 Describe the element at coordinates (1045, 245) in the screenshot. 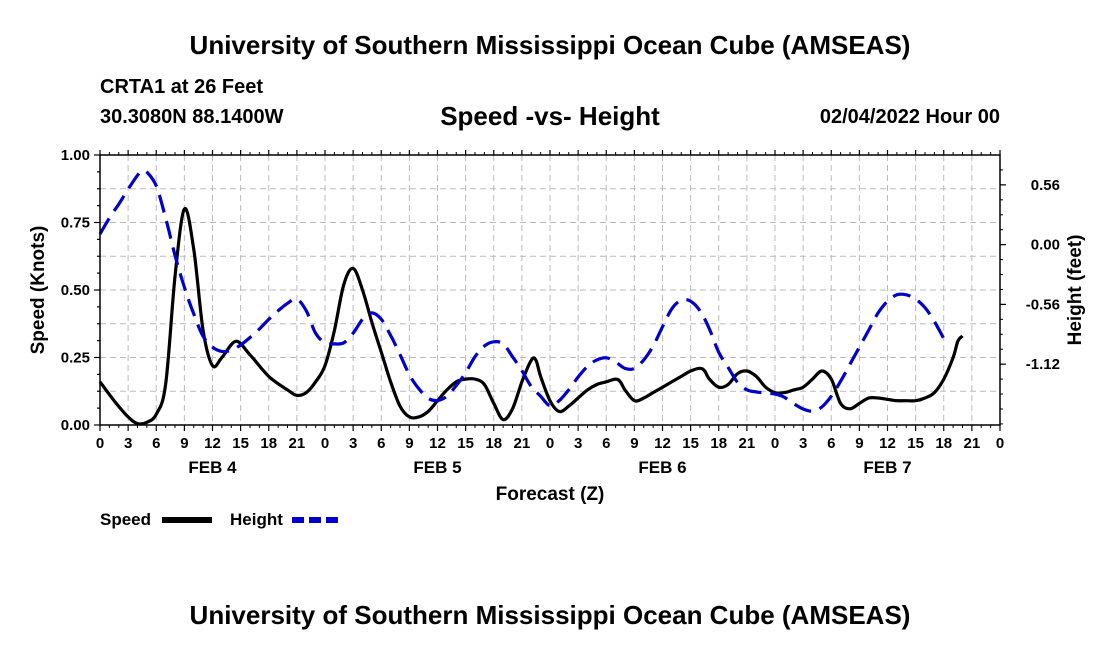

I see `right-tick-label: 0.00` at that location.